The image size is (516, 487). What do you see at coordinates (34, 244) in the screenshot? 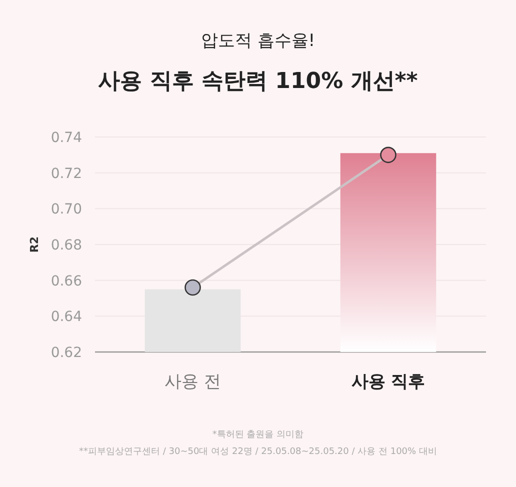
I see `y-axis-title: R2` at bounding box center [34, 244].